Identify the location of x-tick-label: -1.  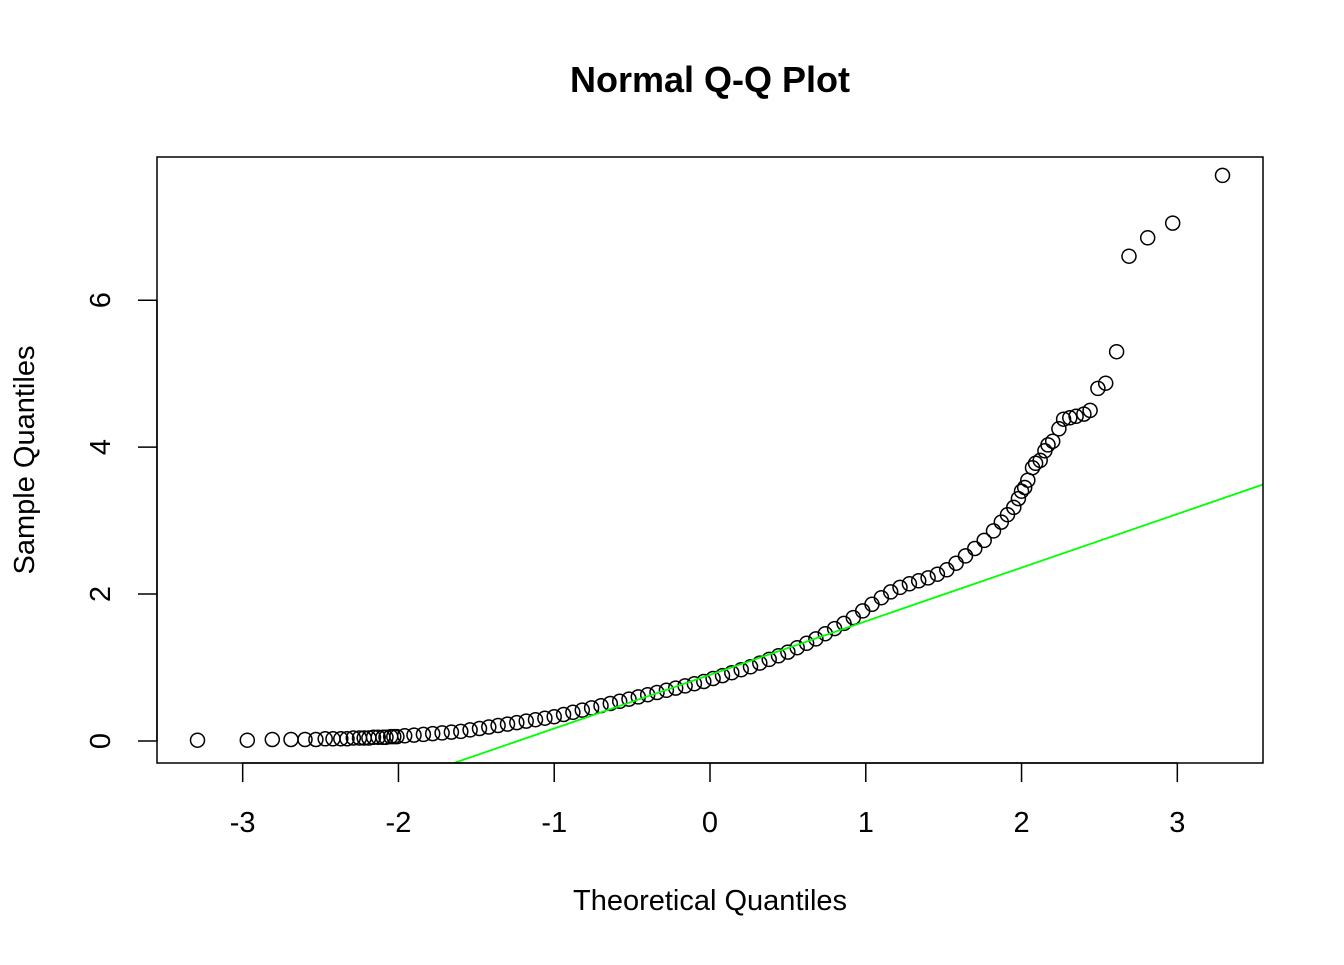
(554, 823).